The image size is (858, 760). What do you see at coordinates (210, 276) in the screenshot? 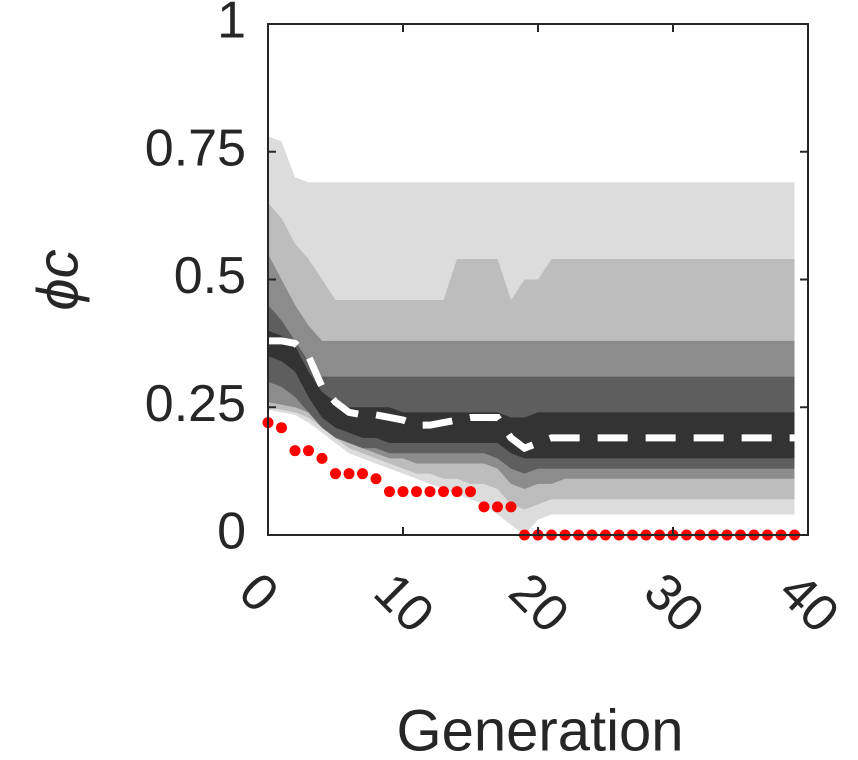
I see `y-tick-label: 0.5` at bounding box center [210, 276].